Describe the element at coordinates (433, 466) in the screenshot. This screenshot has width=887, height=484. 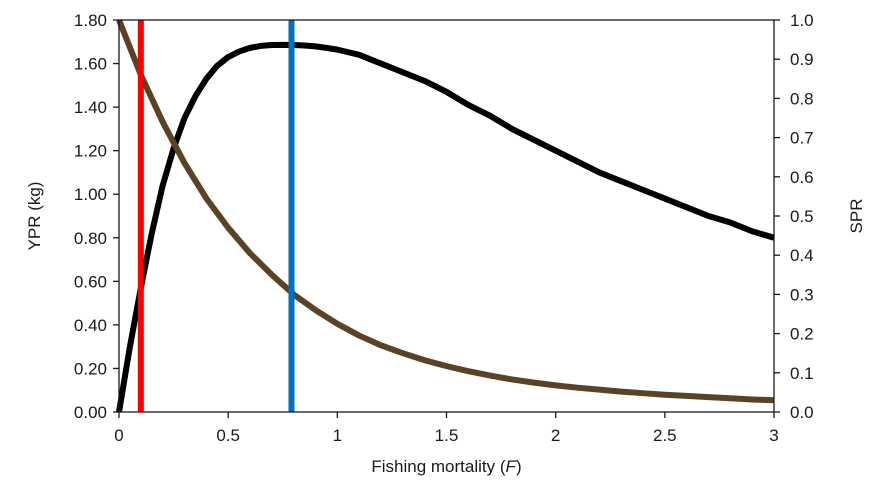
I see `x-axis-title-text: Fishing mortality` at that location.